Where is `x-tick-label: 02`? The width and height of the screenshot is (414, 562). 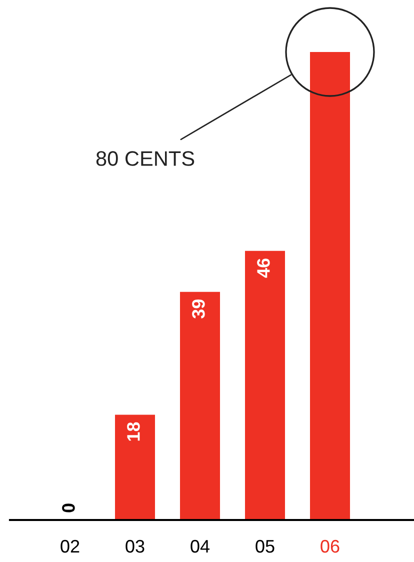
x-tick-label: 02 is located at coordinates (70, 546).